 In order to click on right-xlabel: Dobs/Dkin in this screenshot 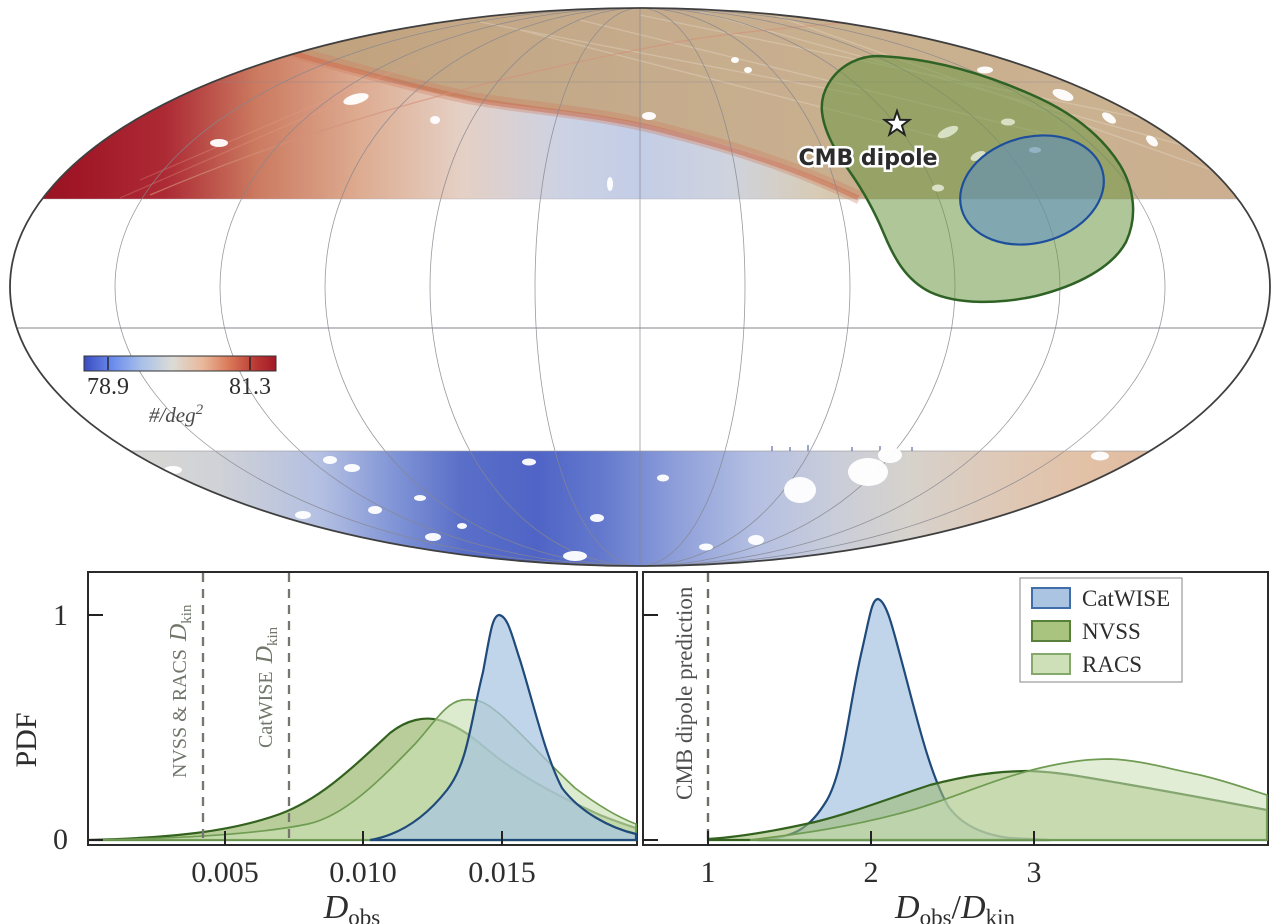, I will do `click(954, 906)`.